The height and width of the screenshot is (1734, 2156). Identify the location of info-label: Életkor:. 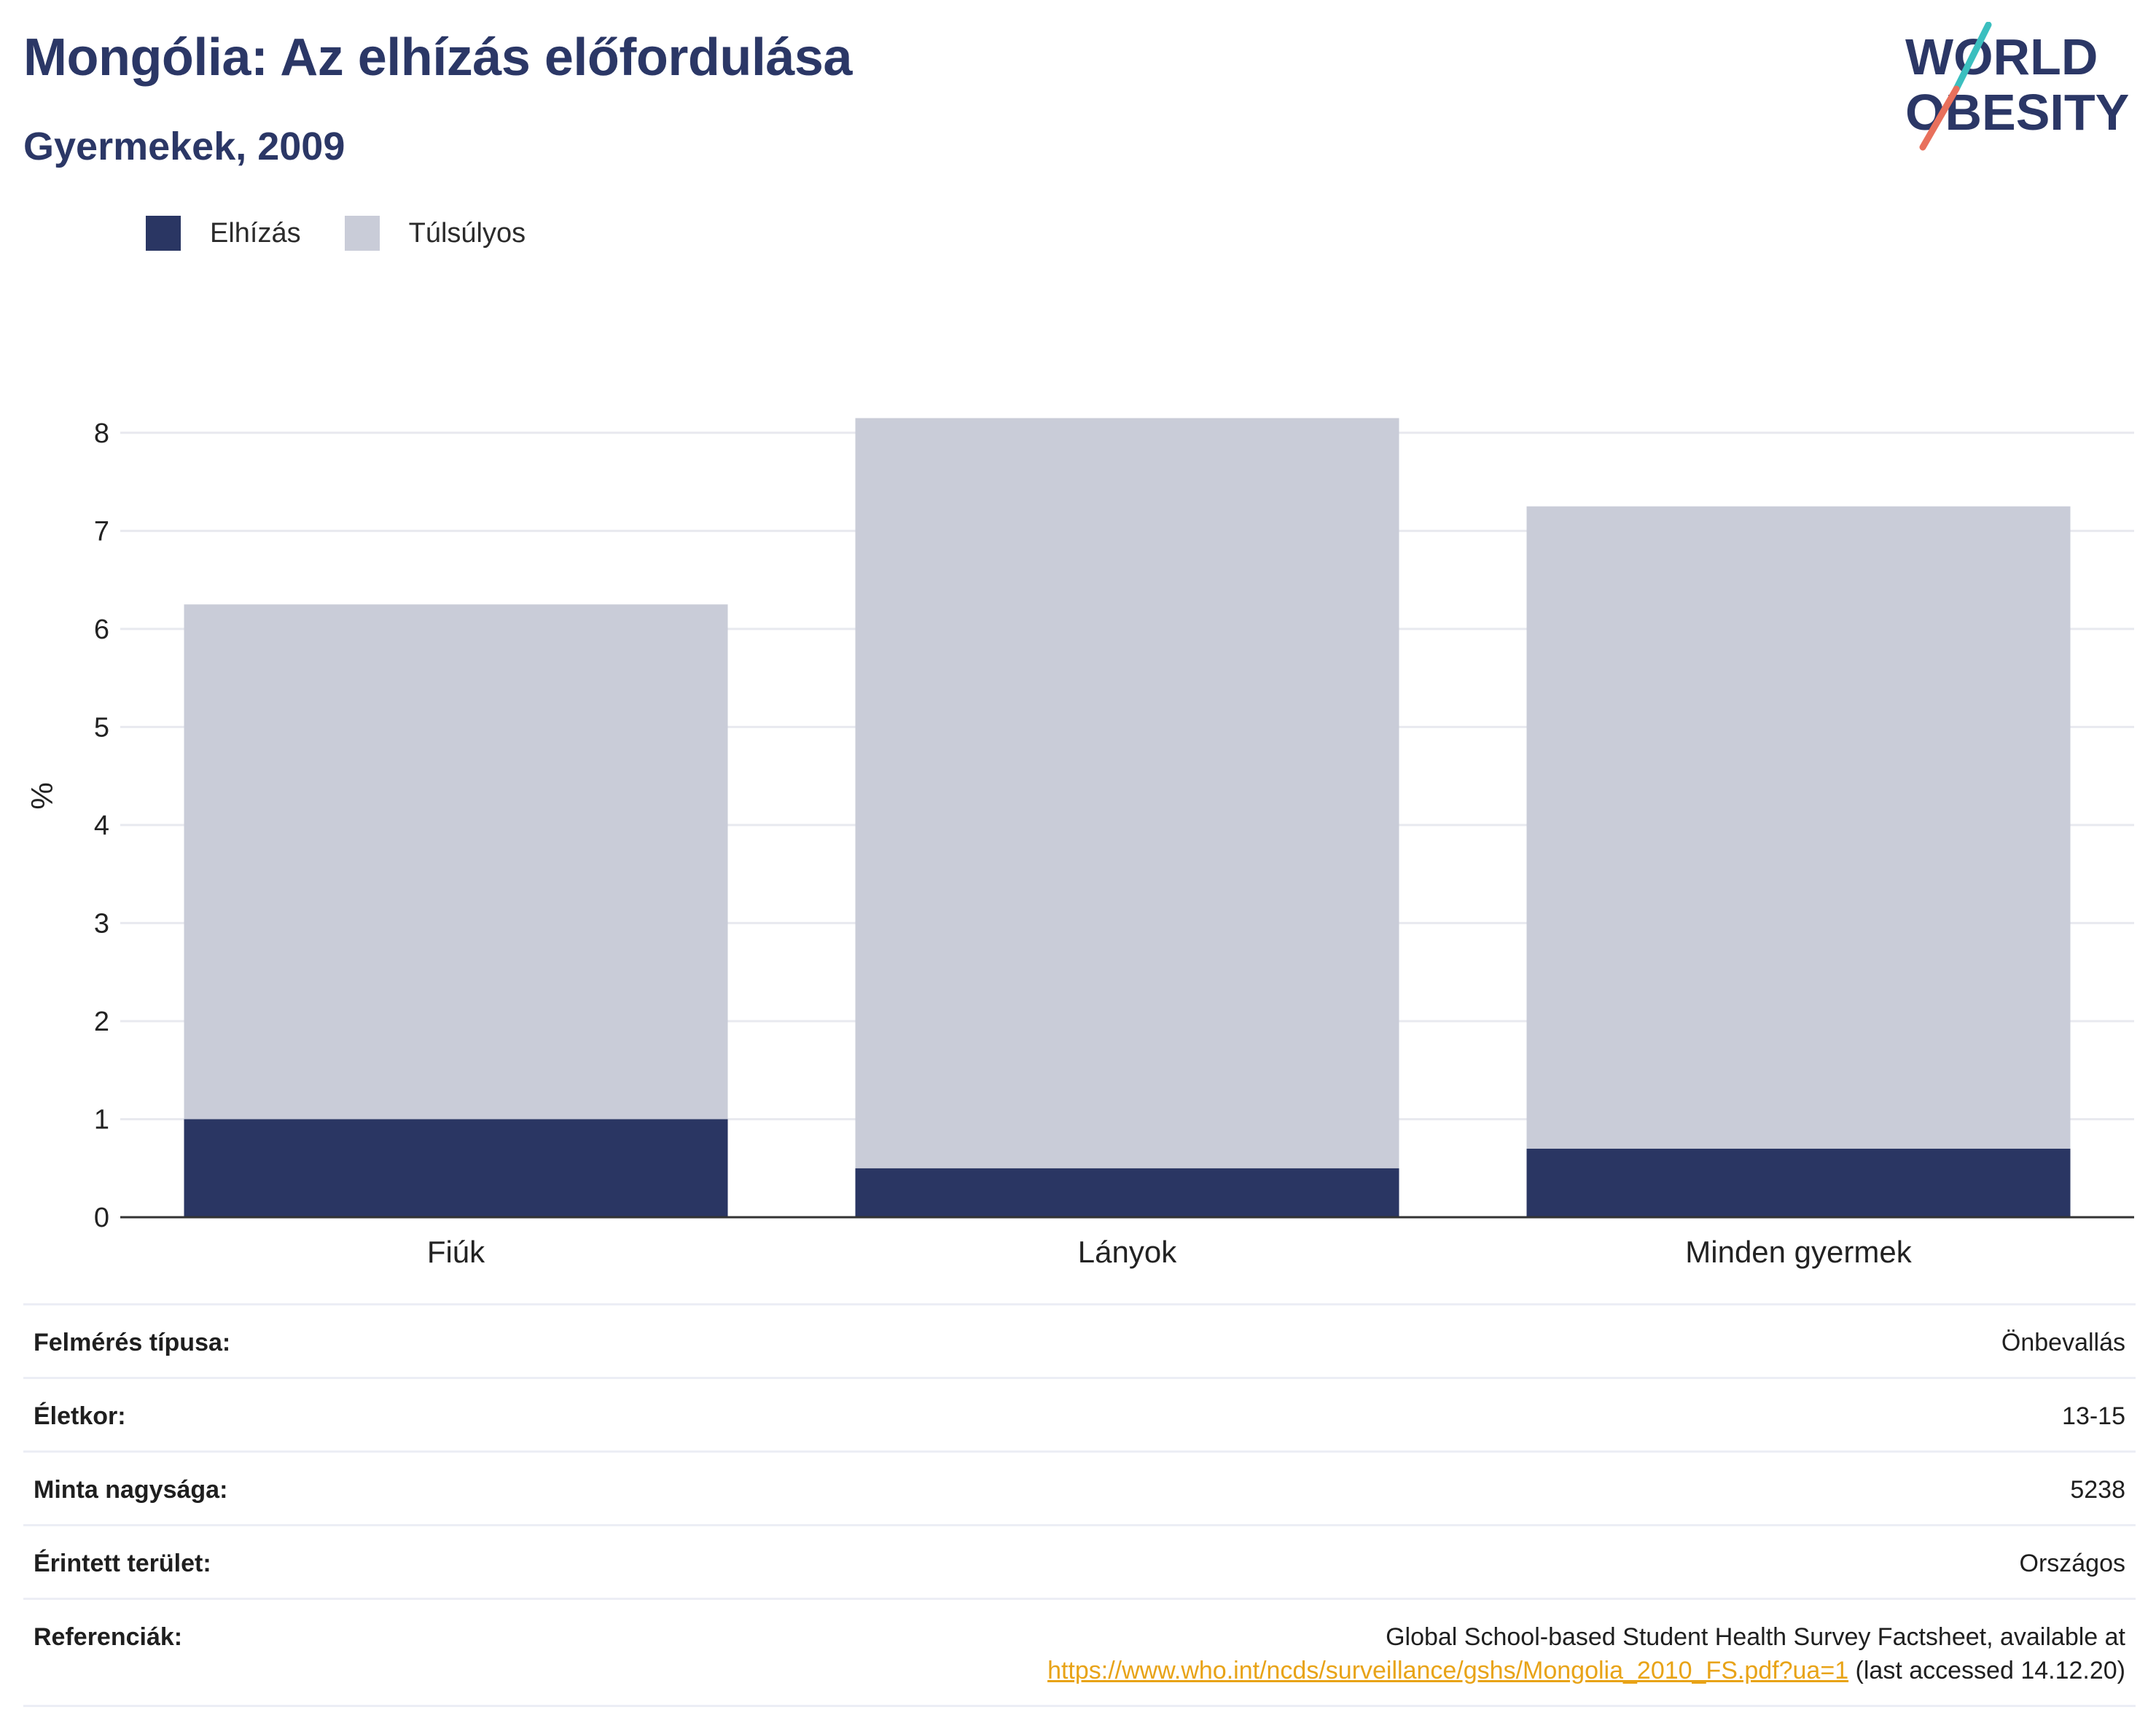
(80, 1416).